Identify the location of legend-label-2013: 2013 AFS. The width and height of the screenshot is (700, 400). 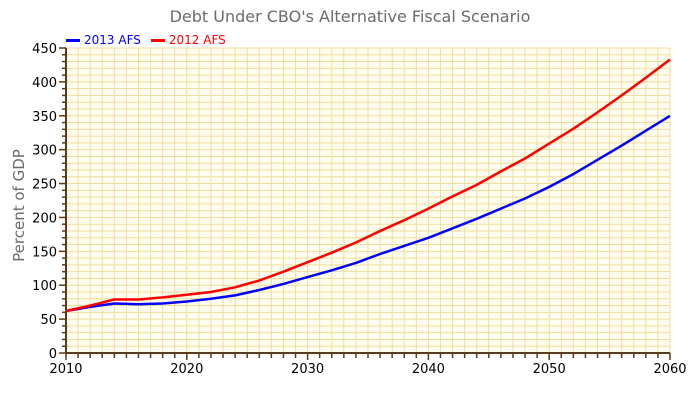
(112, 40).